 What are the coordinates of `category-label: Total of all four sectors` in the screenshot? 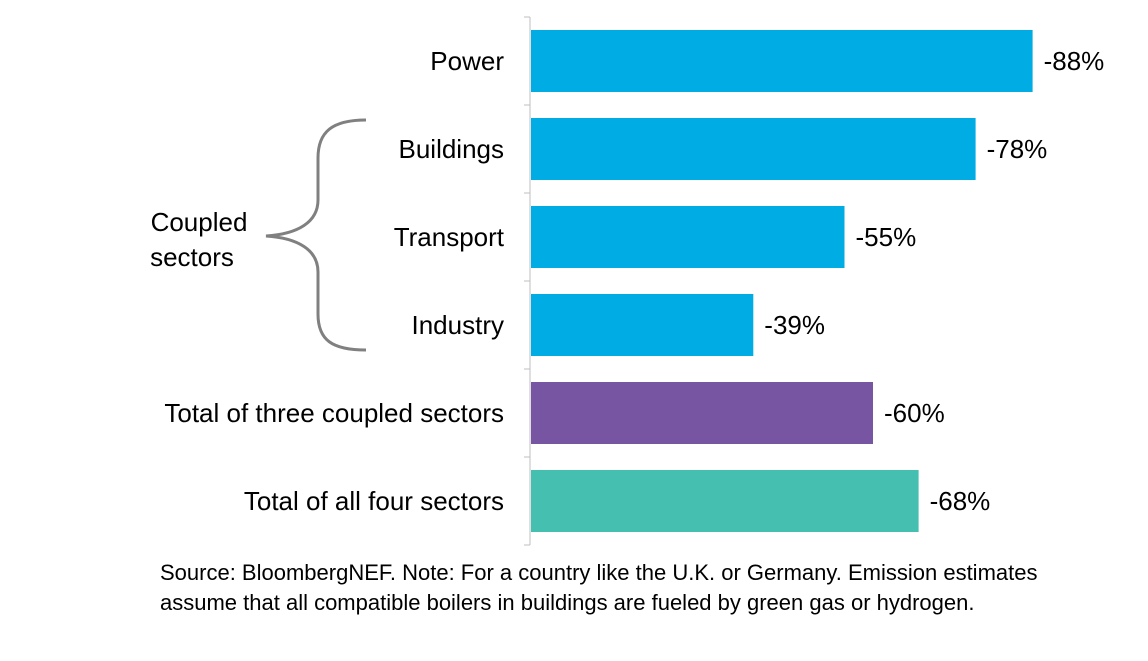 It's located at (374, 501).